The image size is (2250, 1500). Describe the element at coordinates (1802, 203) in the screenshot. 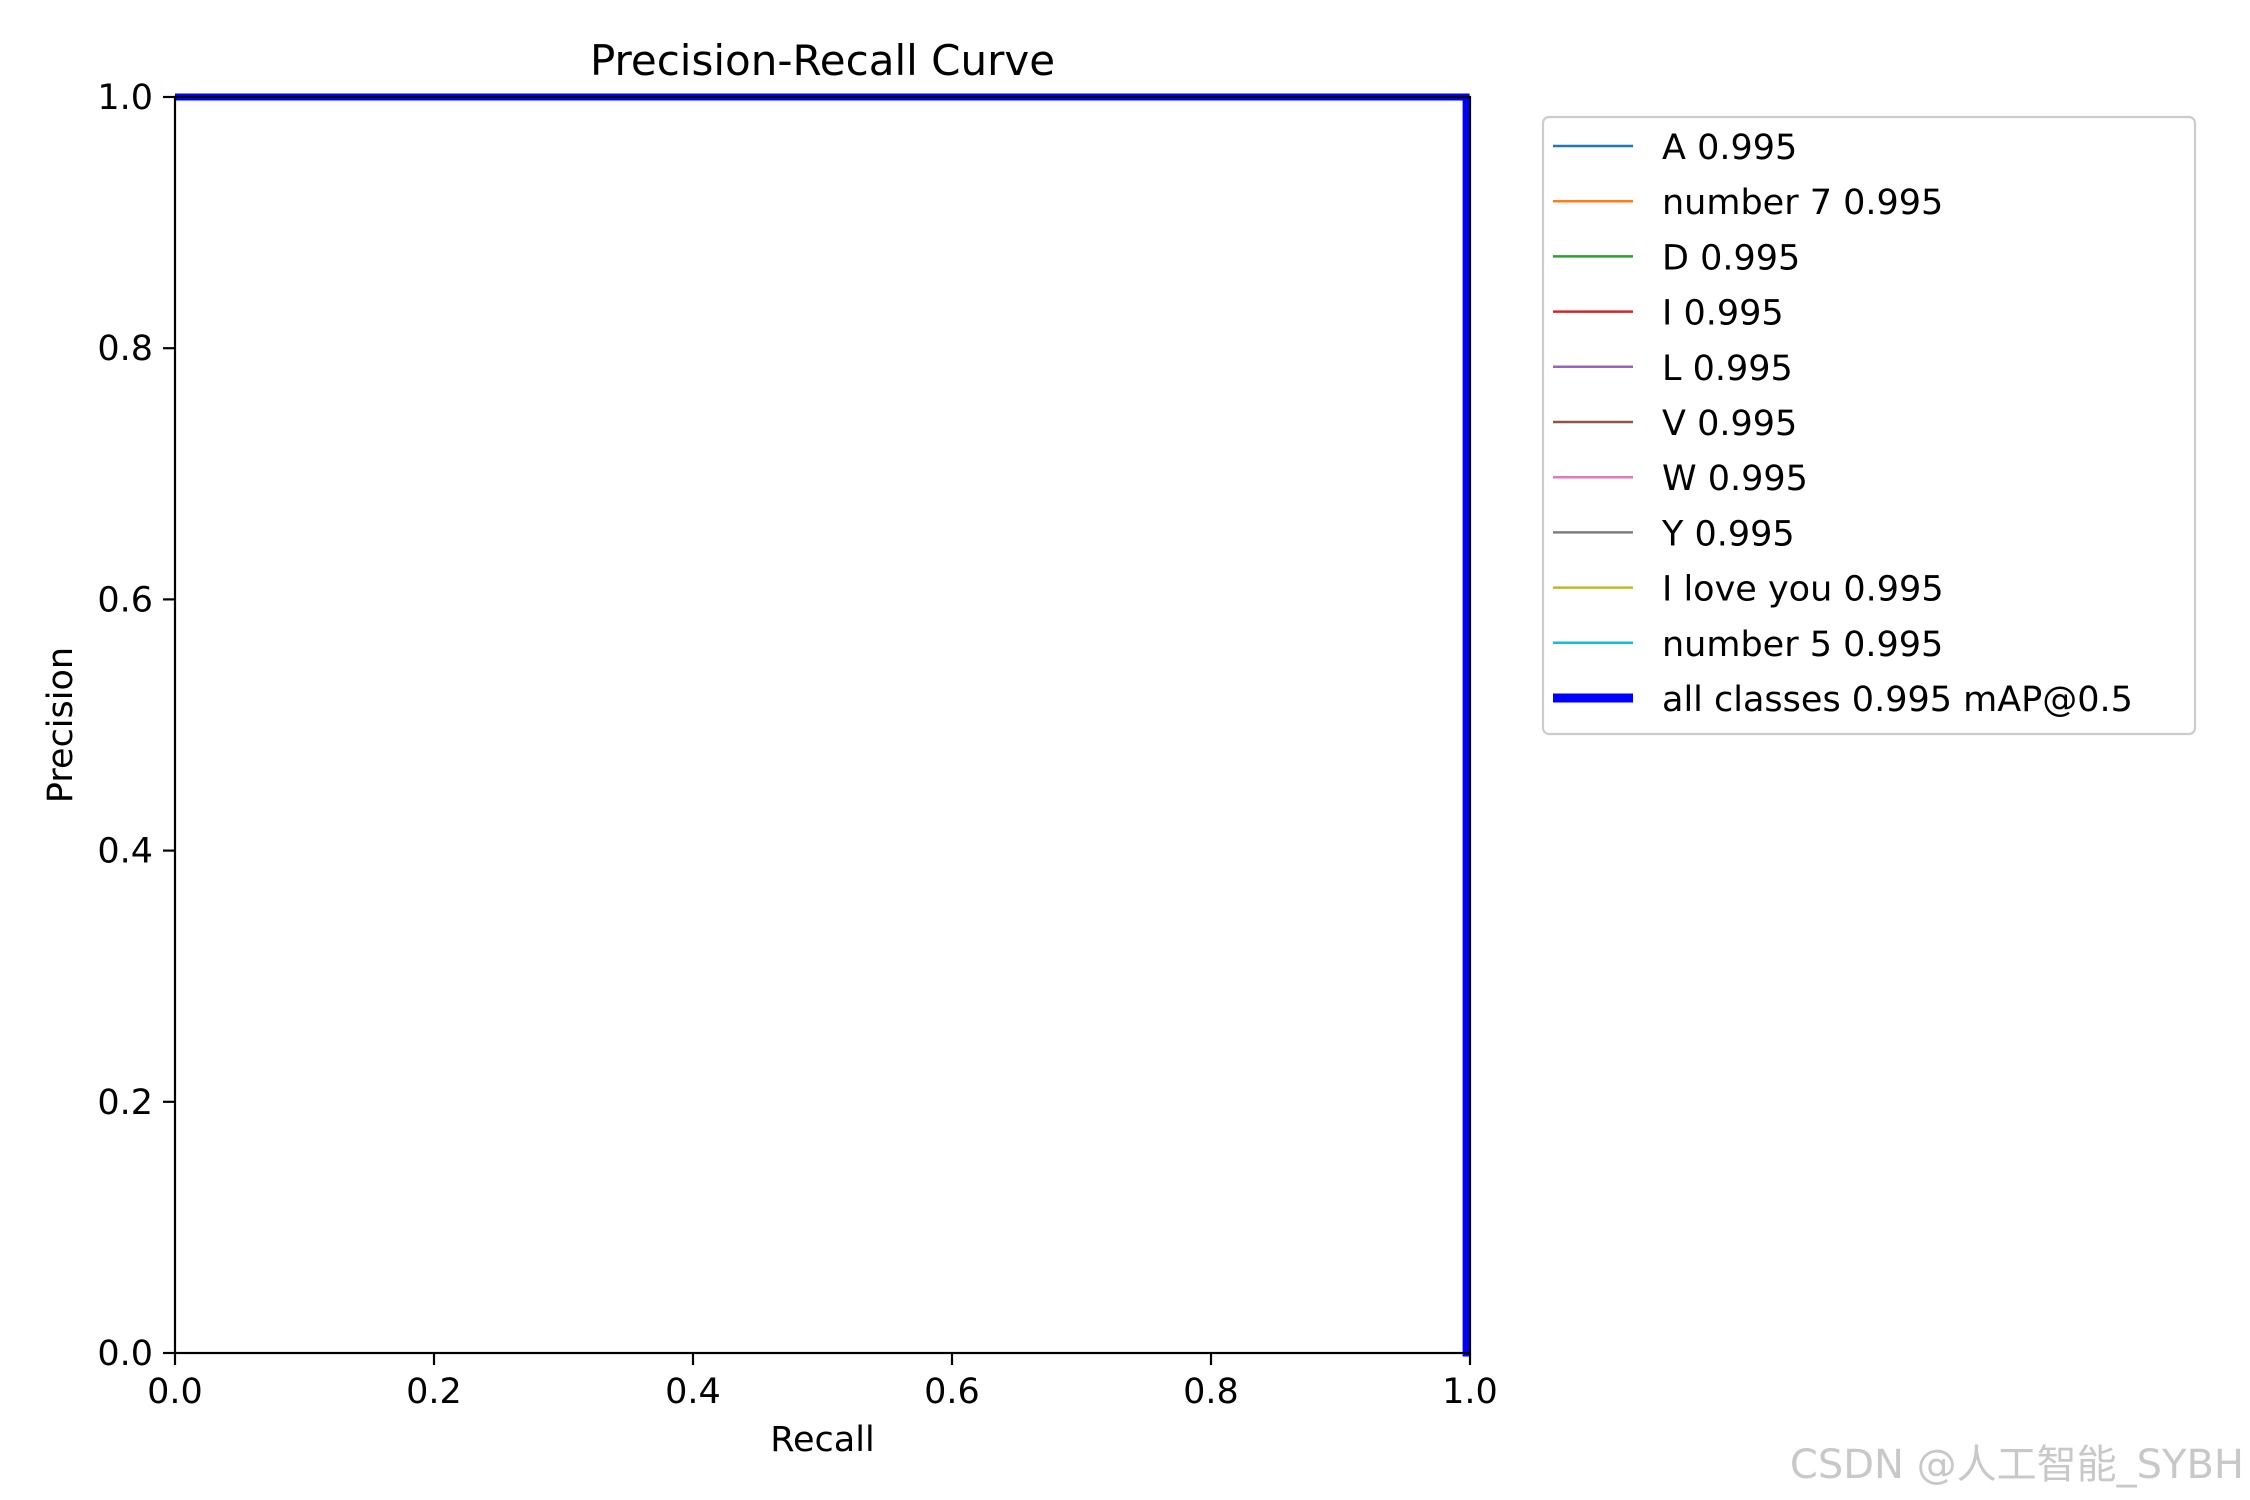

I see `legend-label-1: number 7 0.995` at that location.